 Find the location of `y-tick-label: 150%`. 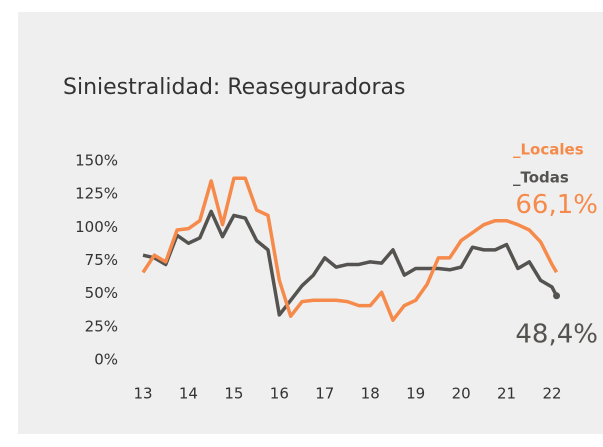

y-tick-label: 150% is located at coordinates (96, 161).